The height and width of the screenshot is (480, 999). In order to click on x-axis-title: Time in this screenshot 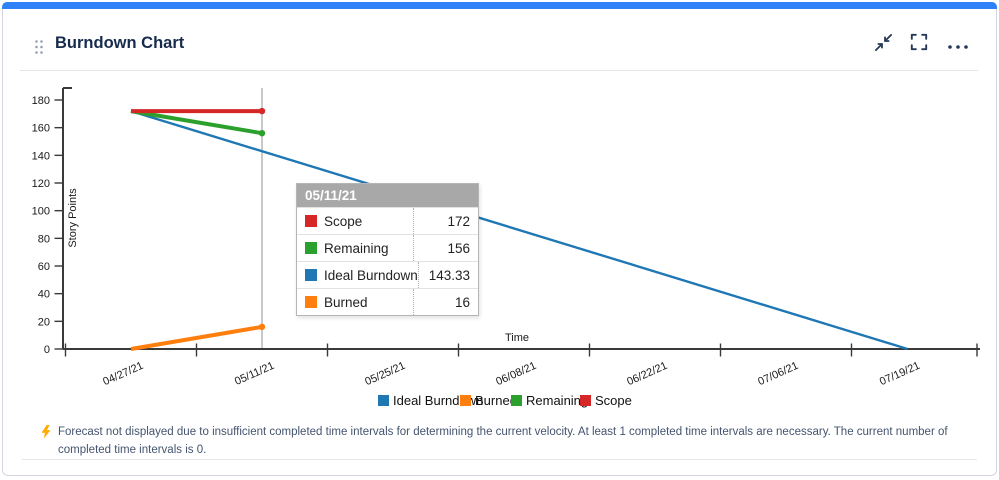, I will do `click(517, 338)`.